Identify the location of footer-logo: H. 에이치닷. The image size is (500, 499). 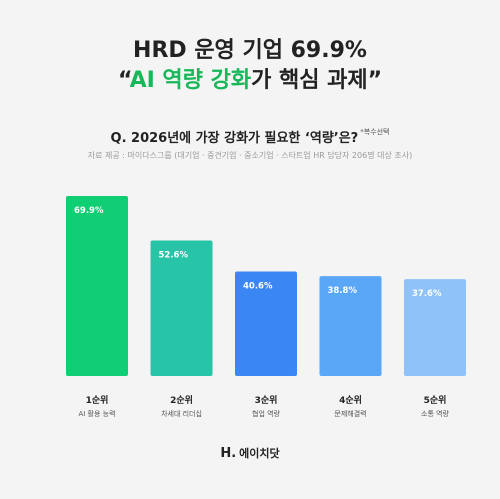
(250, 453).